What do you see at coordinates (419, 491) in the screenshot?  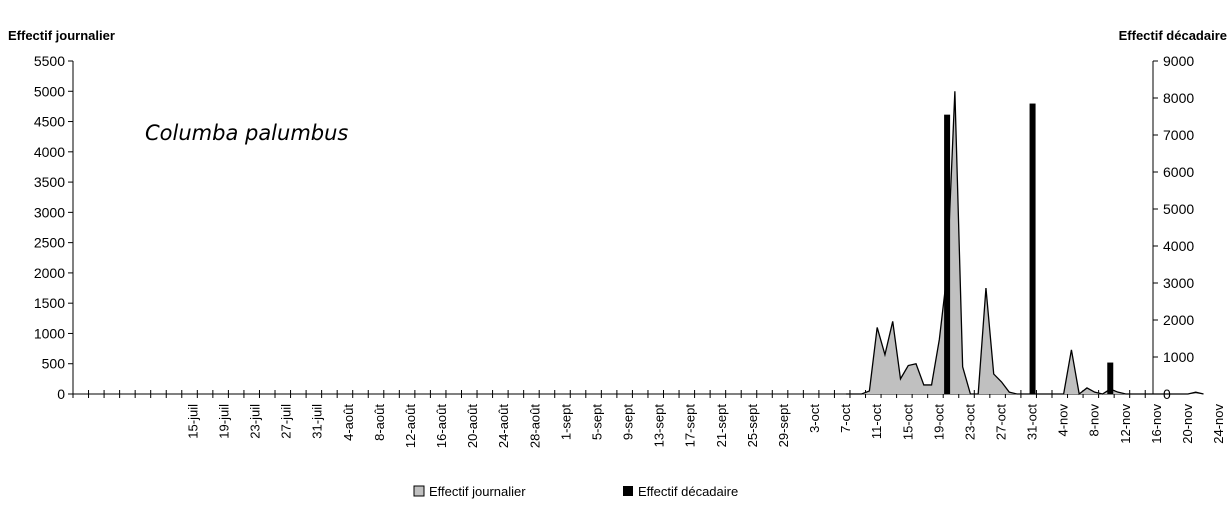 I see `legend-swatch-daily` at bounding box center [419, 491].